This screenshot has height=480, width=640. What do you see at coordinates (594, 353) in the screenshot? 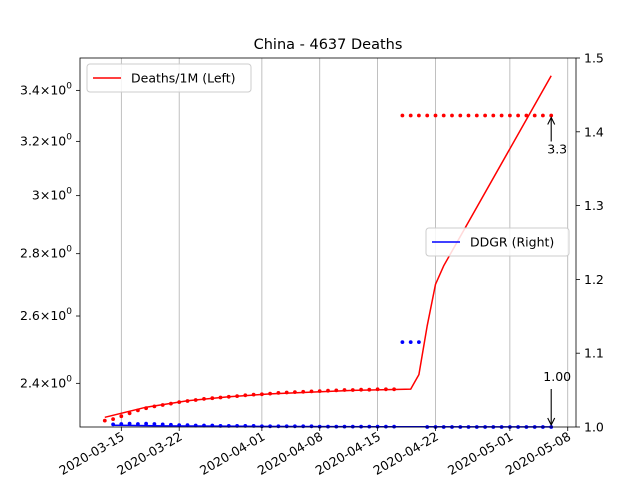
I see `y-right-tick-label: 1.1` at bounding box center [594, 353].